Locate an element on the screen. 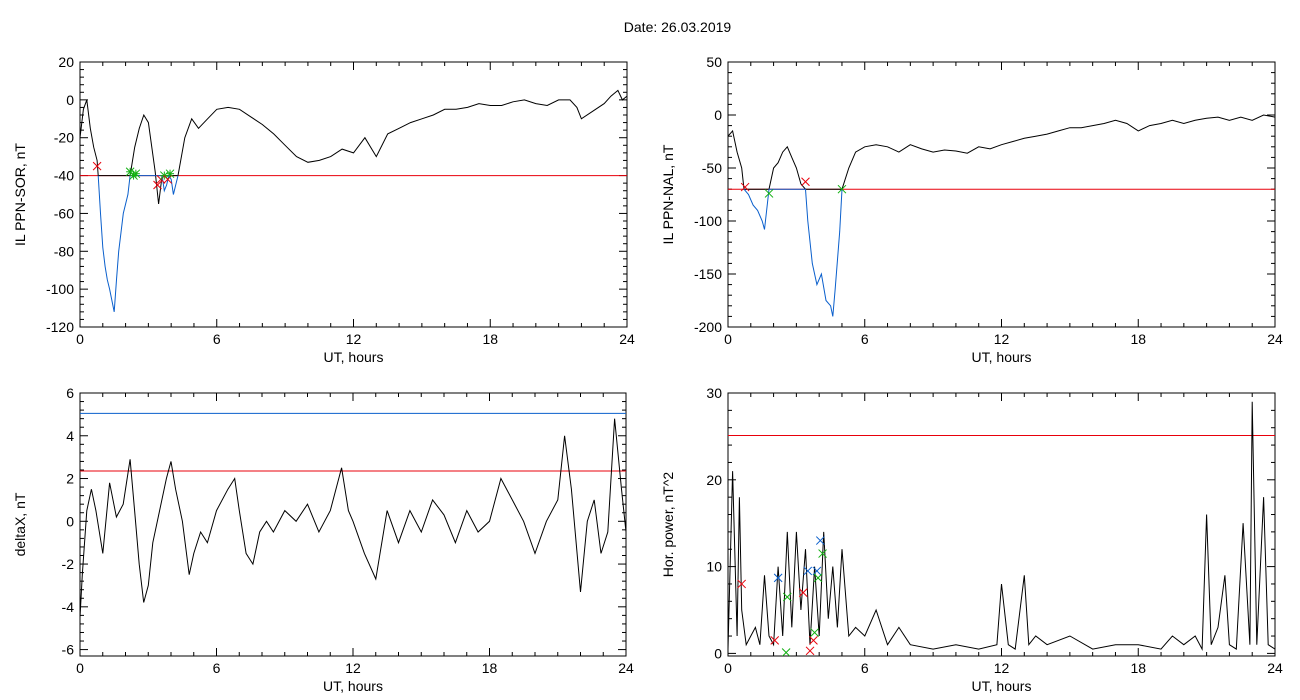 This screenshot has width=1300, height=700. y-tick-label: -60 is located at coordinates (64, 213).